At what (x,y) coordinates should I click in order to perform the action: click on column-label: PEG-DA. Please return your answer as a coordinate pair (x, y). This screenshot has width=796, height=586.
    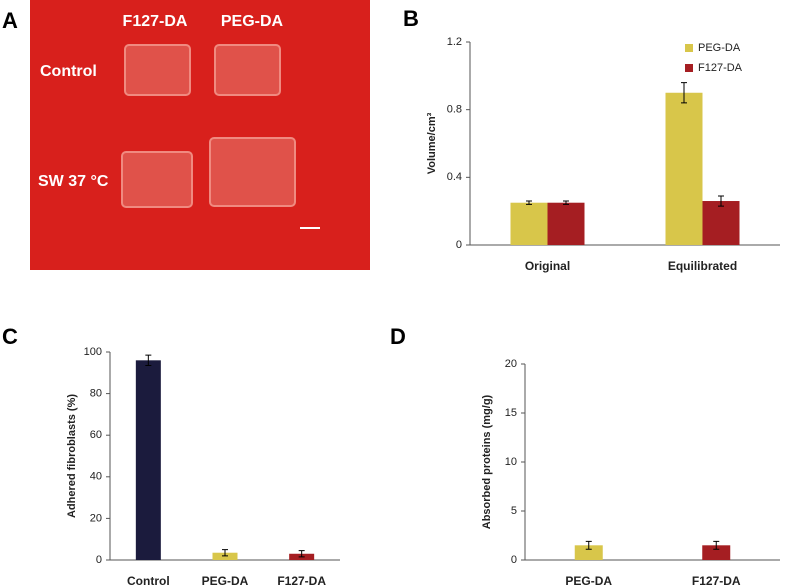
    Looking at the image, I should click on (252, 21).